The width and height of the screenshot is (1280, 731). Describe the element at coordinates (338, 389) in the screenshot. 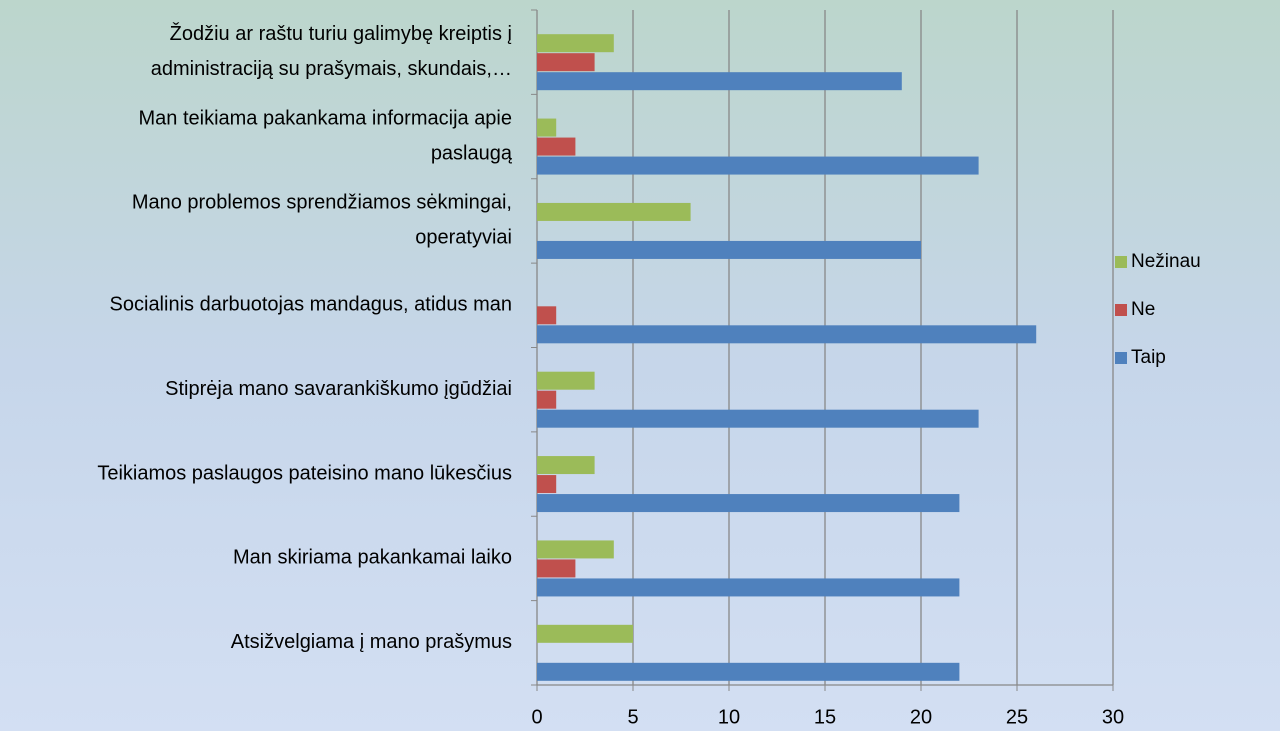

I see `y-tick-label: Stiprėja mano savarankiškumo įgūdžiai` at that location.